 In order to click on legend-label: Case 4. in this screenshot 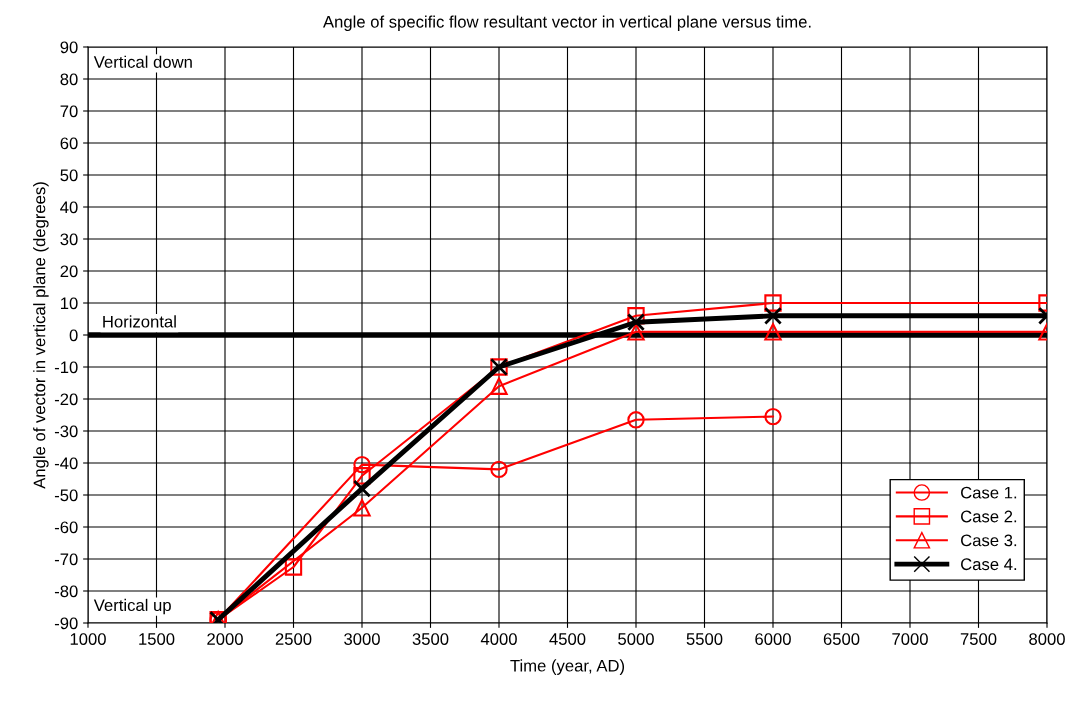, I will do `click(989, 564)`.